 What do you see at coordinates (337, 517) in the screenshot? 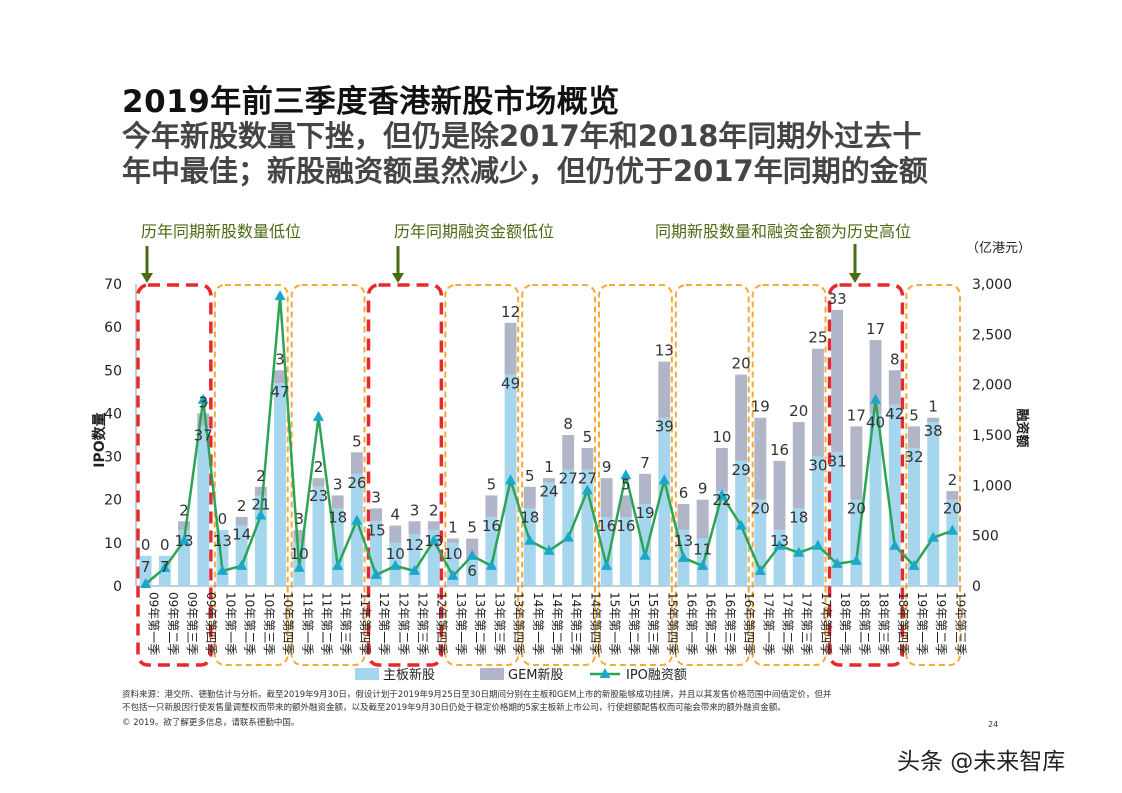
I see `label-main-board: 18` at bounding box center [337, 517].